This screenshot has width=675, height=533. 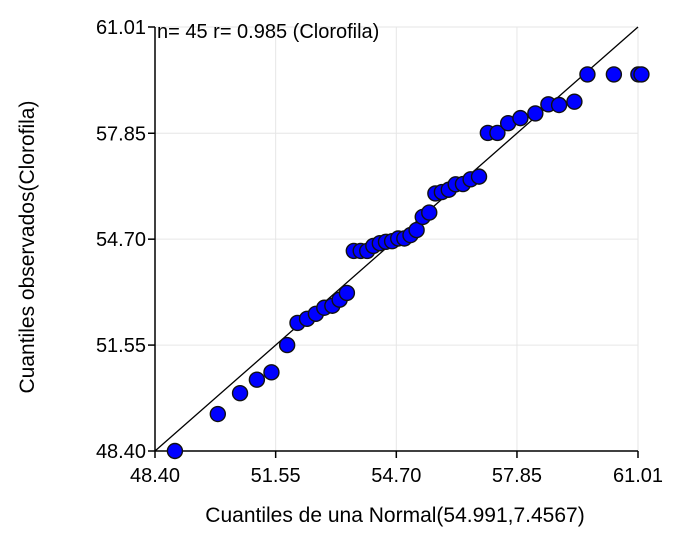 What do you see at coordinates (638, 476) in the screenshot?
I see `x-tick-label: 61.01` at bounding box center [638, 476].